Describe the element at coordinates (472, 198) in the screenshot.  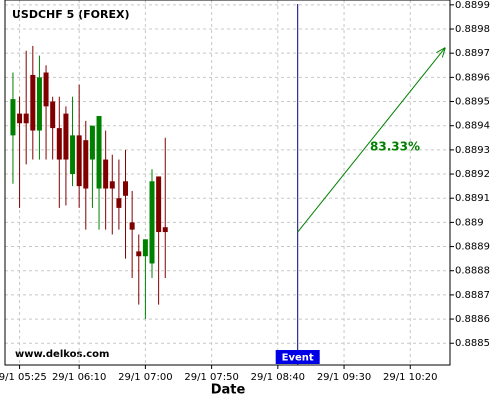
I see `y-tick-label: 0.8891` at that location.